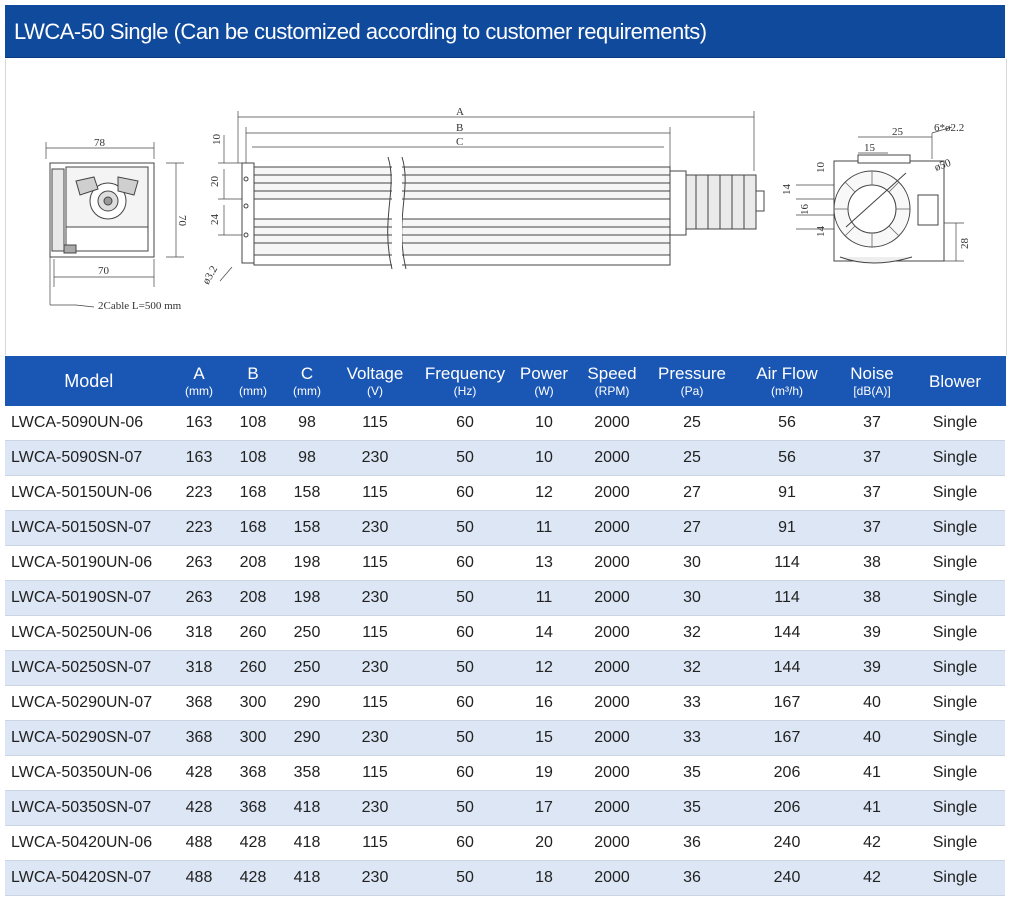 Image resolution: width=1010 pixels, height=921 pixels. I want to click on dim-end-16: 16, so click(805, 210).